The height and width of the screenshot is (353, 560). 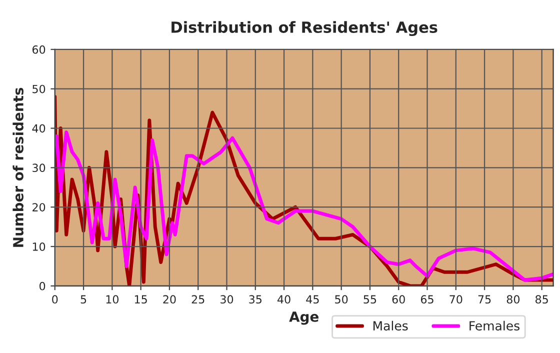 What do you see at coordinates (83, 299) in the screenshot?
I see `x-tick-label: 5` at bounding box center [83, 299].